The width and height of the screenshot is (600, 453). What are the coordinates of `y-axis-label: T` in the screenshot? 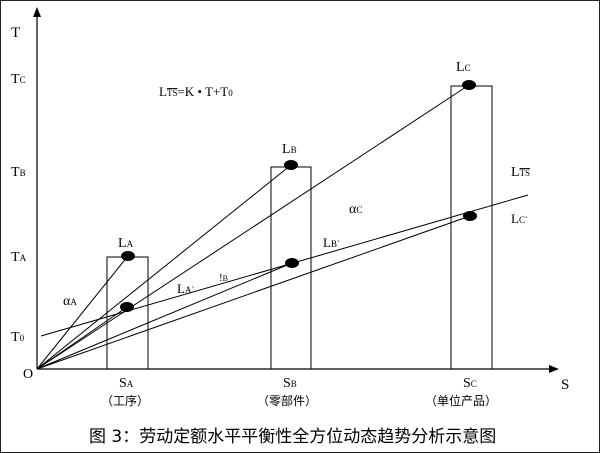 It's located at (15, 33).